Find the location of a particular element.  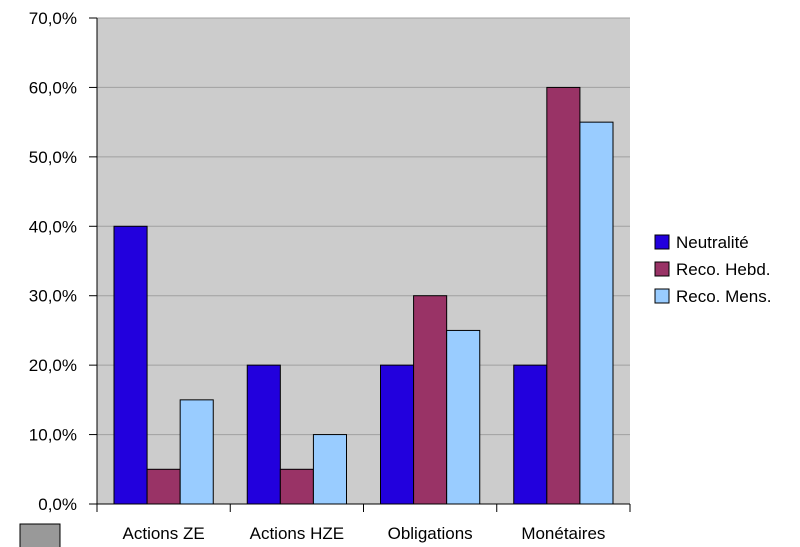

y-tick-label: 60,0% is located at coordinates (53, 87).